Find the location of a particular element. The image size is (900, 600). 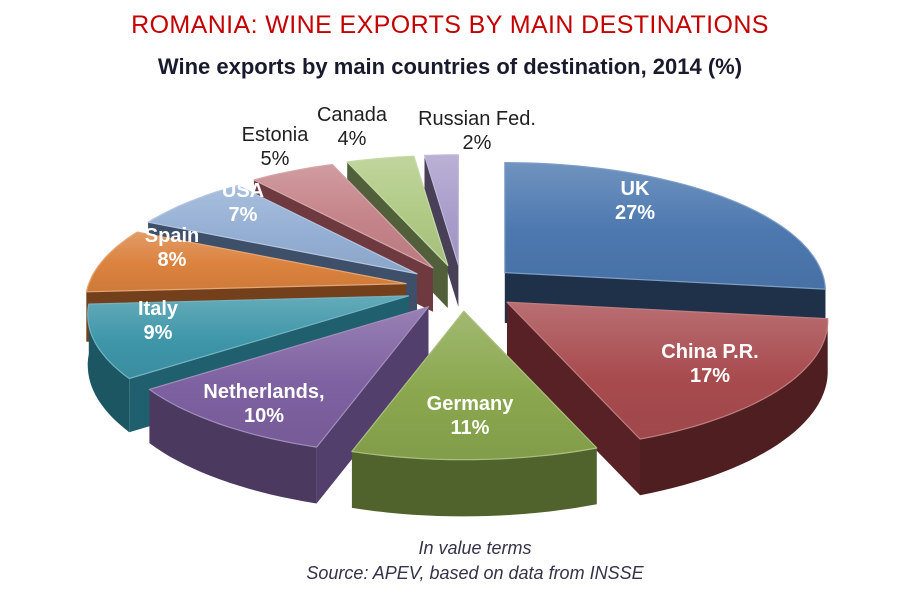

slice-label-text: Estonia is located at coordinates (276, 135).